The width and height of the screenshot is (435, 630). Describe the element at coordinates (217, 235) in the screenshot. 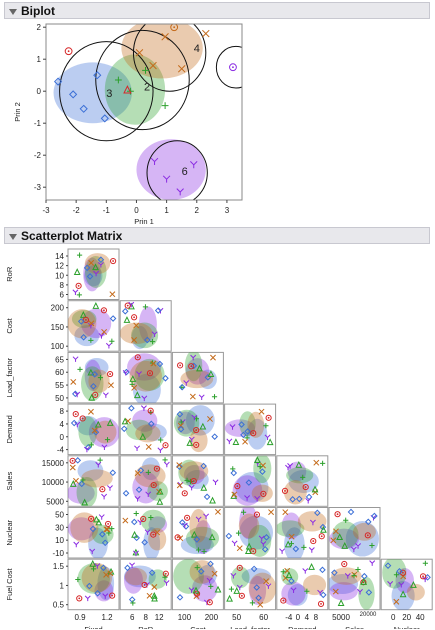

I see `scatterplot-matrix-header: Scatterplot Matrix` at that location.